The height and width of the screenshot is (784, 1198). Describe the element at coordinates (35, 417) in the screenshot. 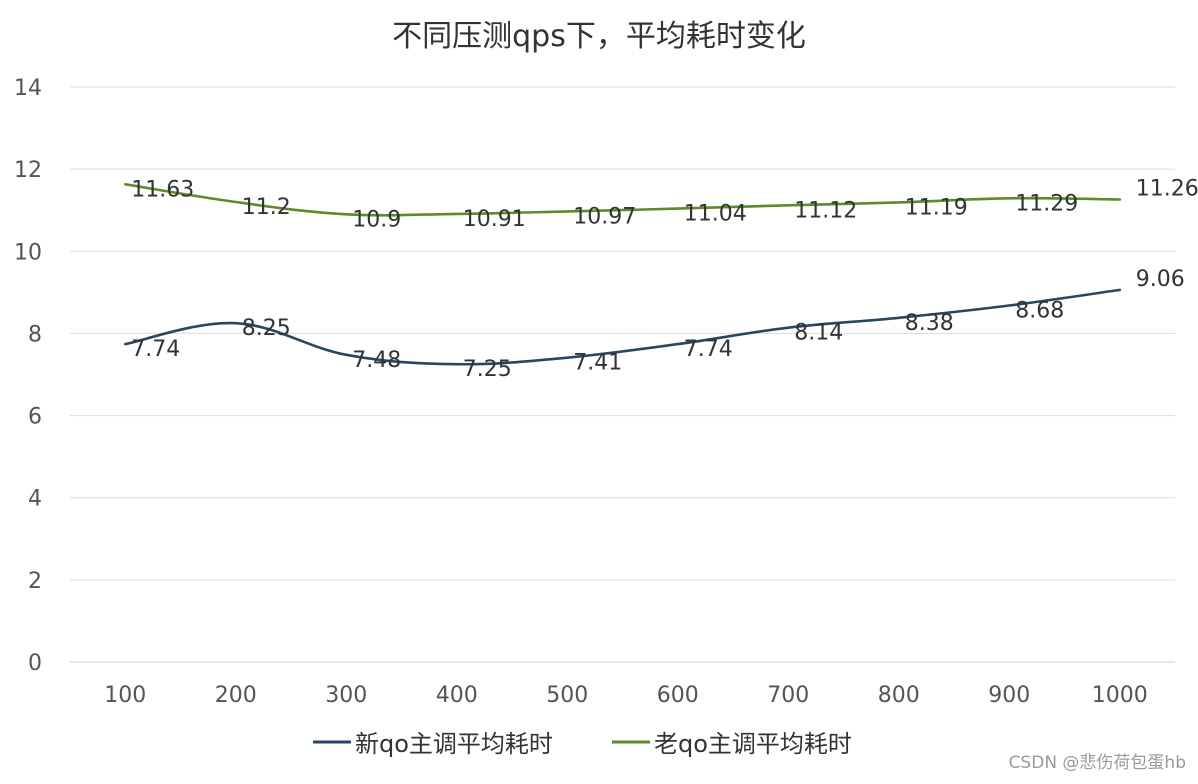

I see `y-tick-label: 6` at that location.